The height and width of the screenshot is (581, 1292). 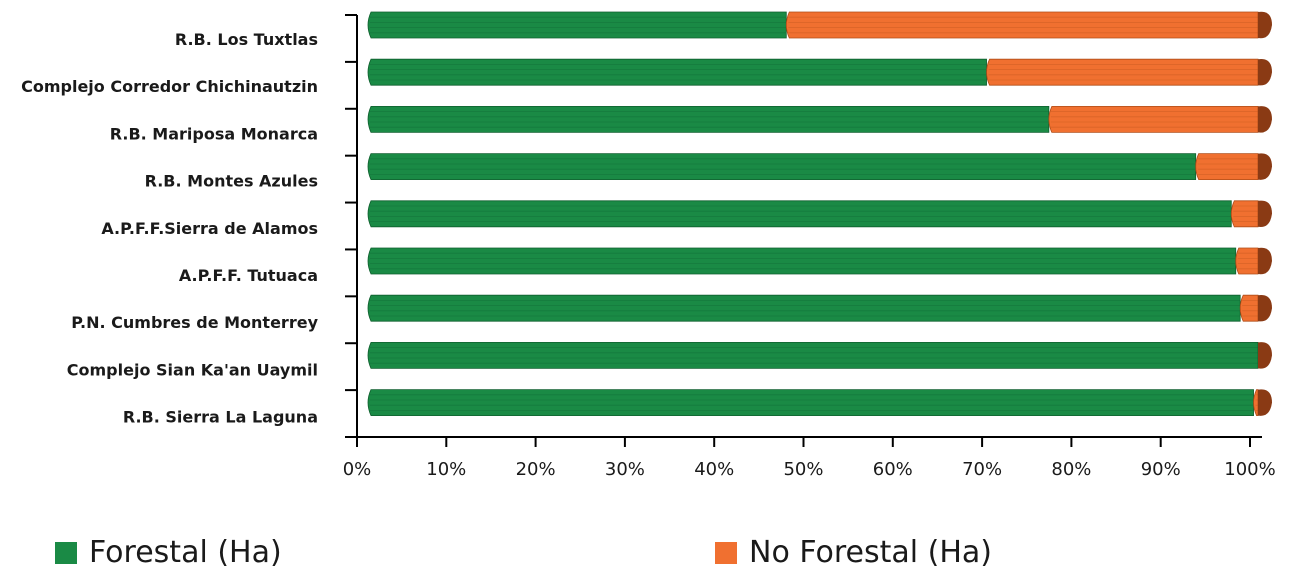 What do you see at coordinates (871, 552) in the screenshot?
I see `legend-label-no-forestal: No Forestal (Ha)` at bounding box center [871, 552].